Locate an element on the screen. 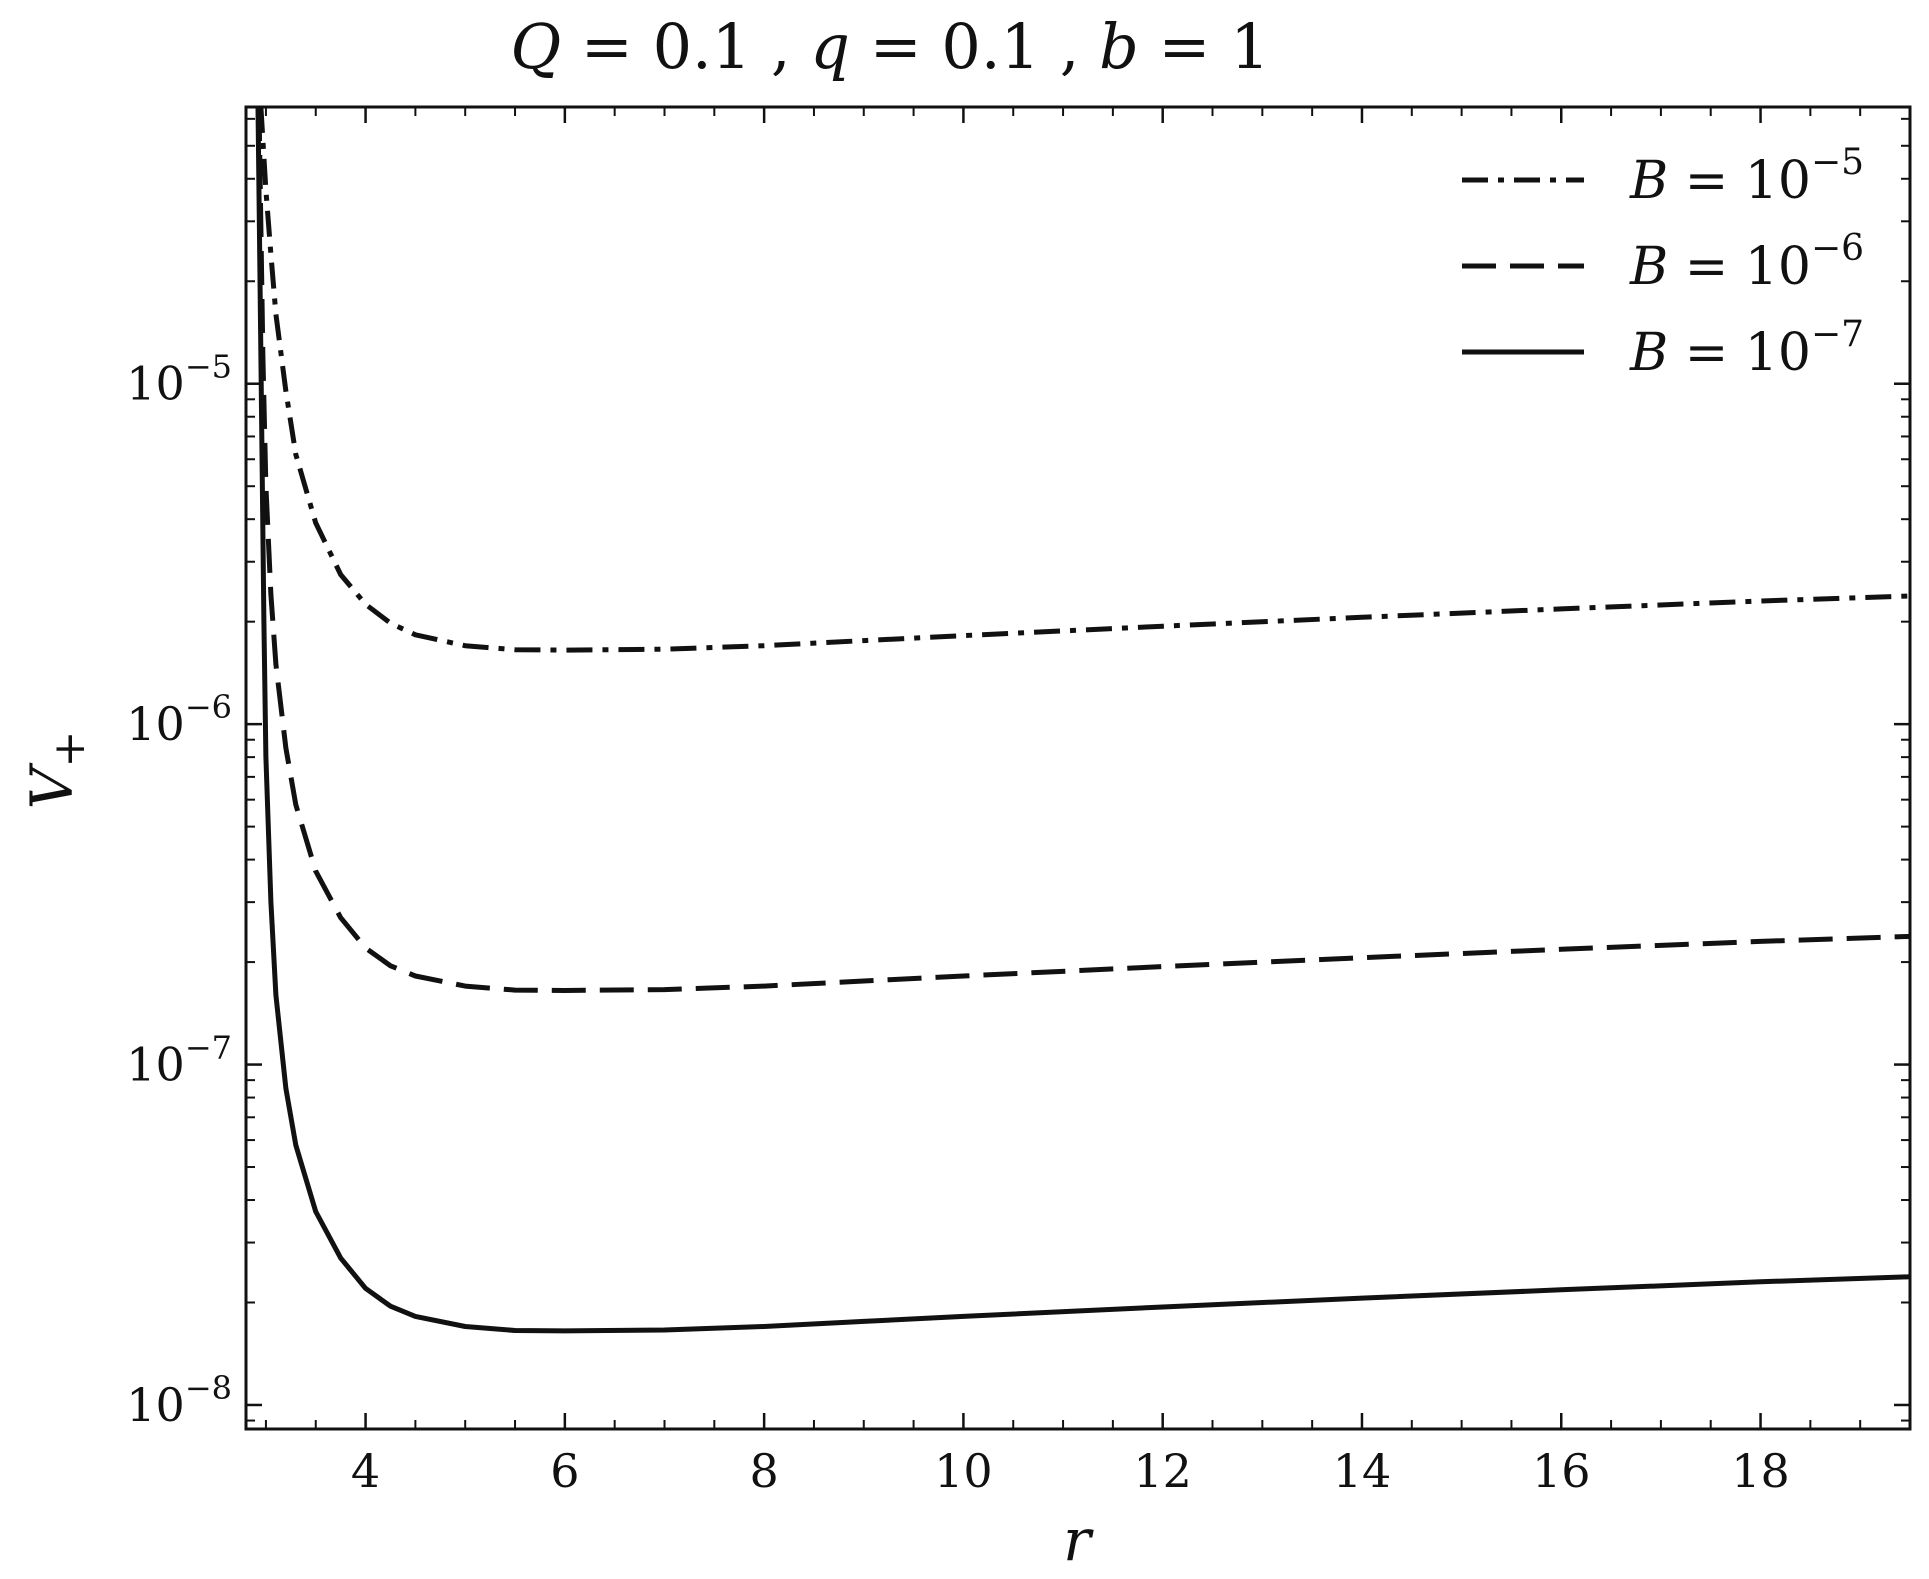 The image size is (1929, 1579). x-tick-label: 8 is located at coordinates (763, 1471).